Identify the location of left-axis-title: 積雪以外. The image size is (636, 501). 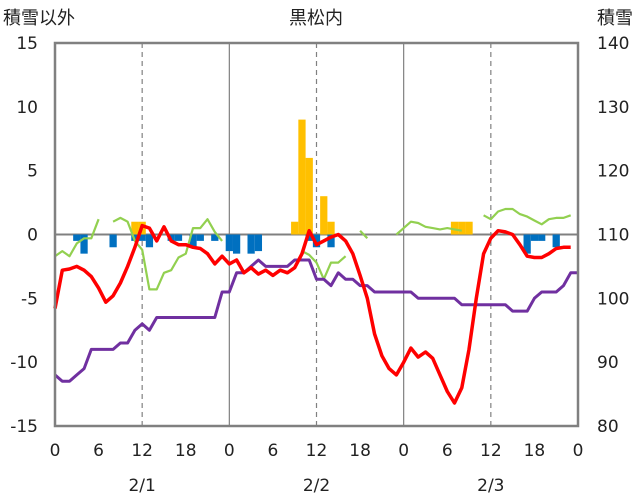
(39, 18).